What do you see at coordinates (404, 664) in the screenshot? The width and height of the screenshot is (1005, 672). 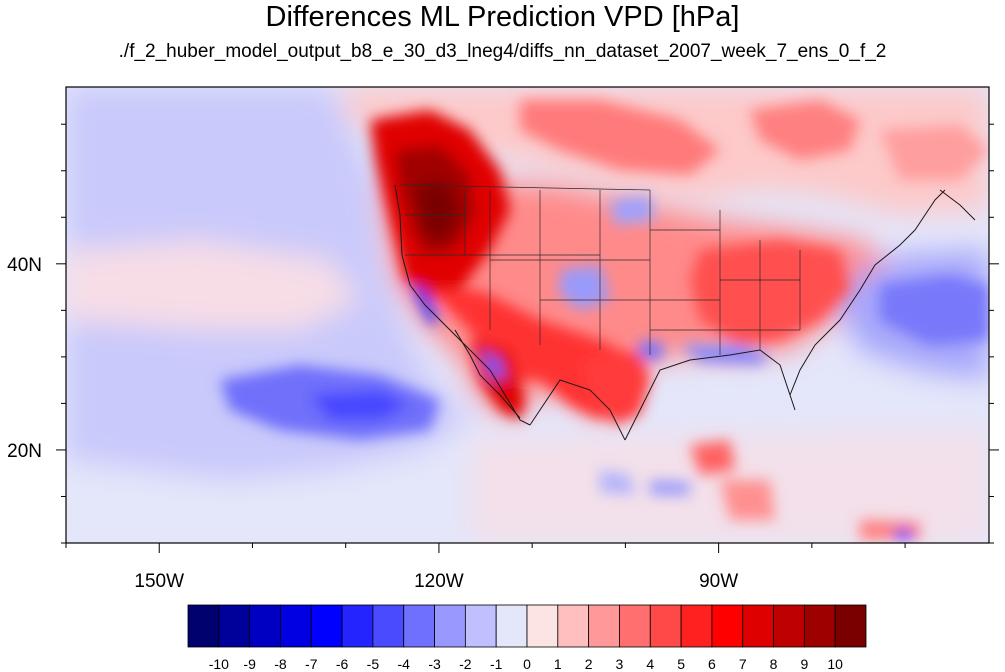 I see `colorbar-label: -4` at bounding box center [404, 664].